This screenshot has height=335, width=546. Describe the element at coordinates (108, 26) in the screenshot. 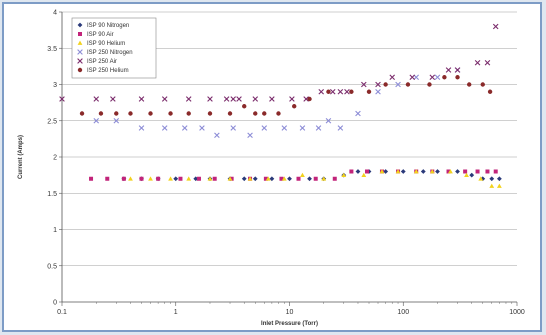

I see `legend-label: ISP 90 Nitrogen` at that location.